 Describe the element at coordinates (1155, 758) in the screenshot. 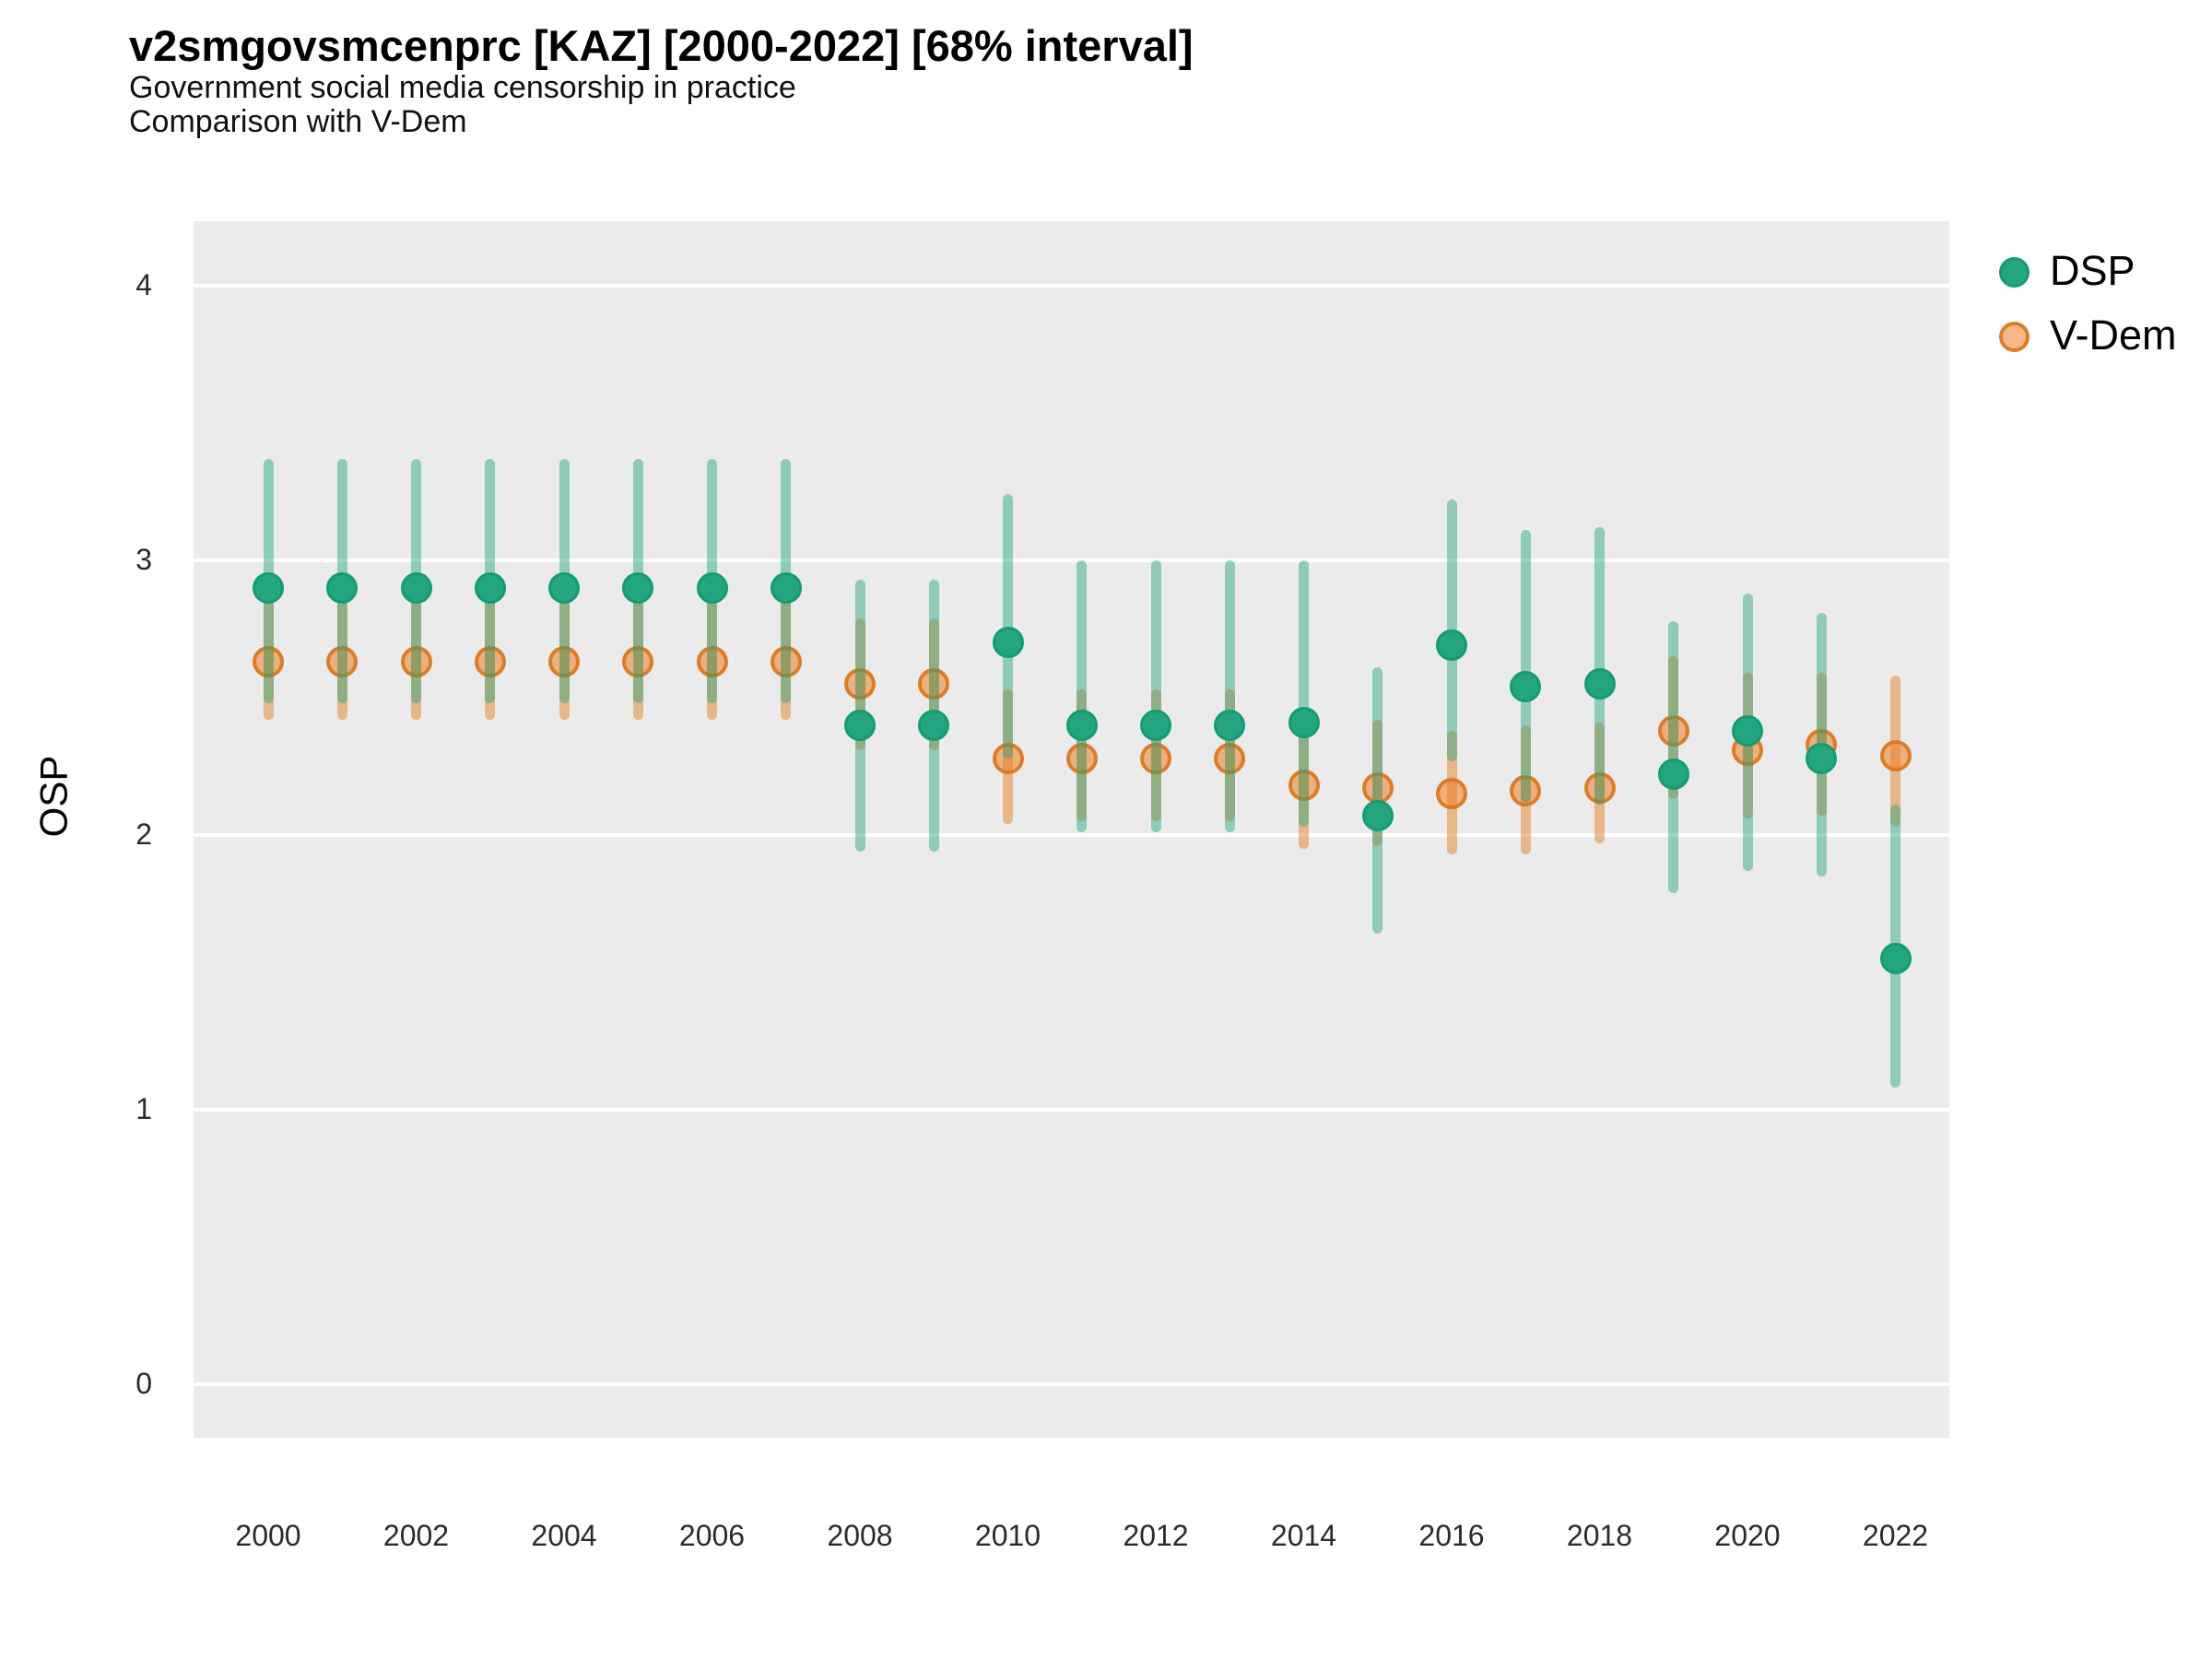

I see `vdem-point-2012` at that location.